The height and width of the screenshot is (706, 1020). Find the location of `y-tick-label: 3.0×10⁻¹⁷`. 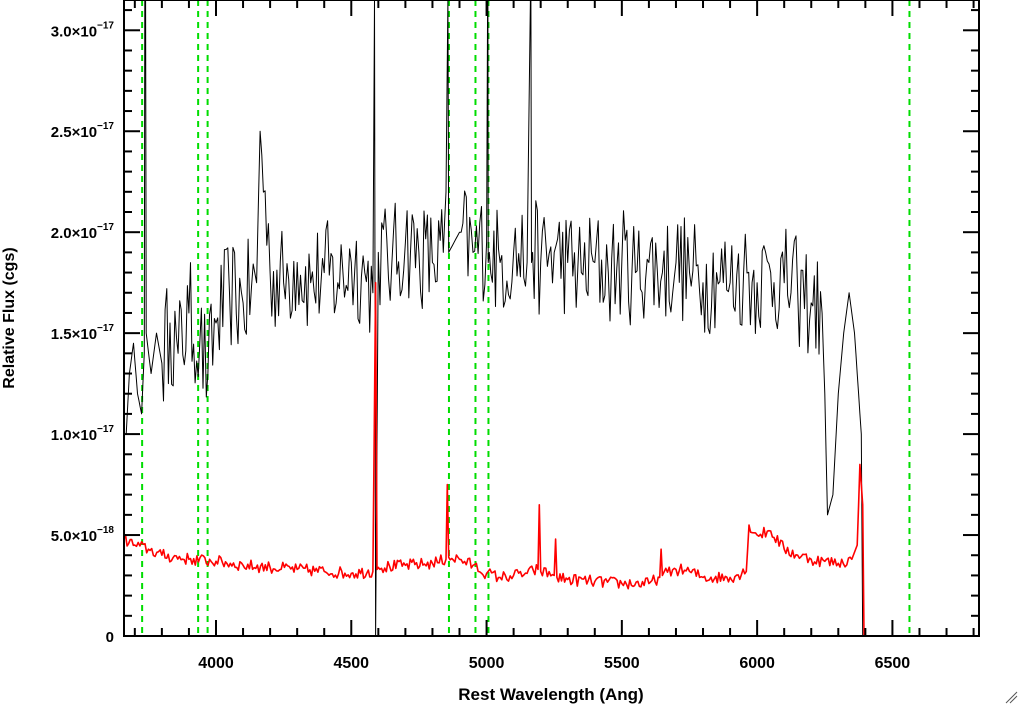

y-tick-label: 3.0×10⁻¹⁷ is located at coordinates (83, 30).